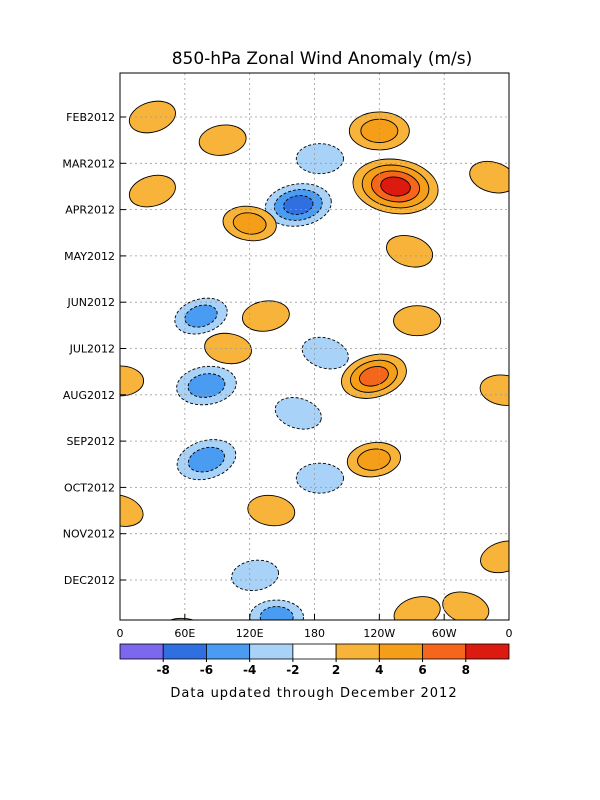 The height and width of the screenshot is (800, 600). Describe the element at coordinates (89, 256) in the screenshot. I see `y-tick-label: MAY2012` at that location.